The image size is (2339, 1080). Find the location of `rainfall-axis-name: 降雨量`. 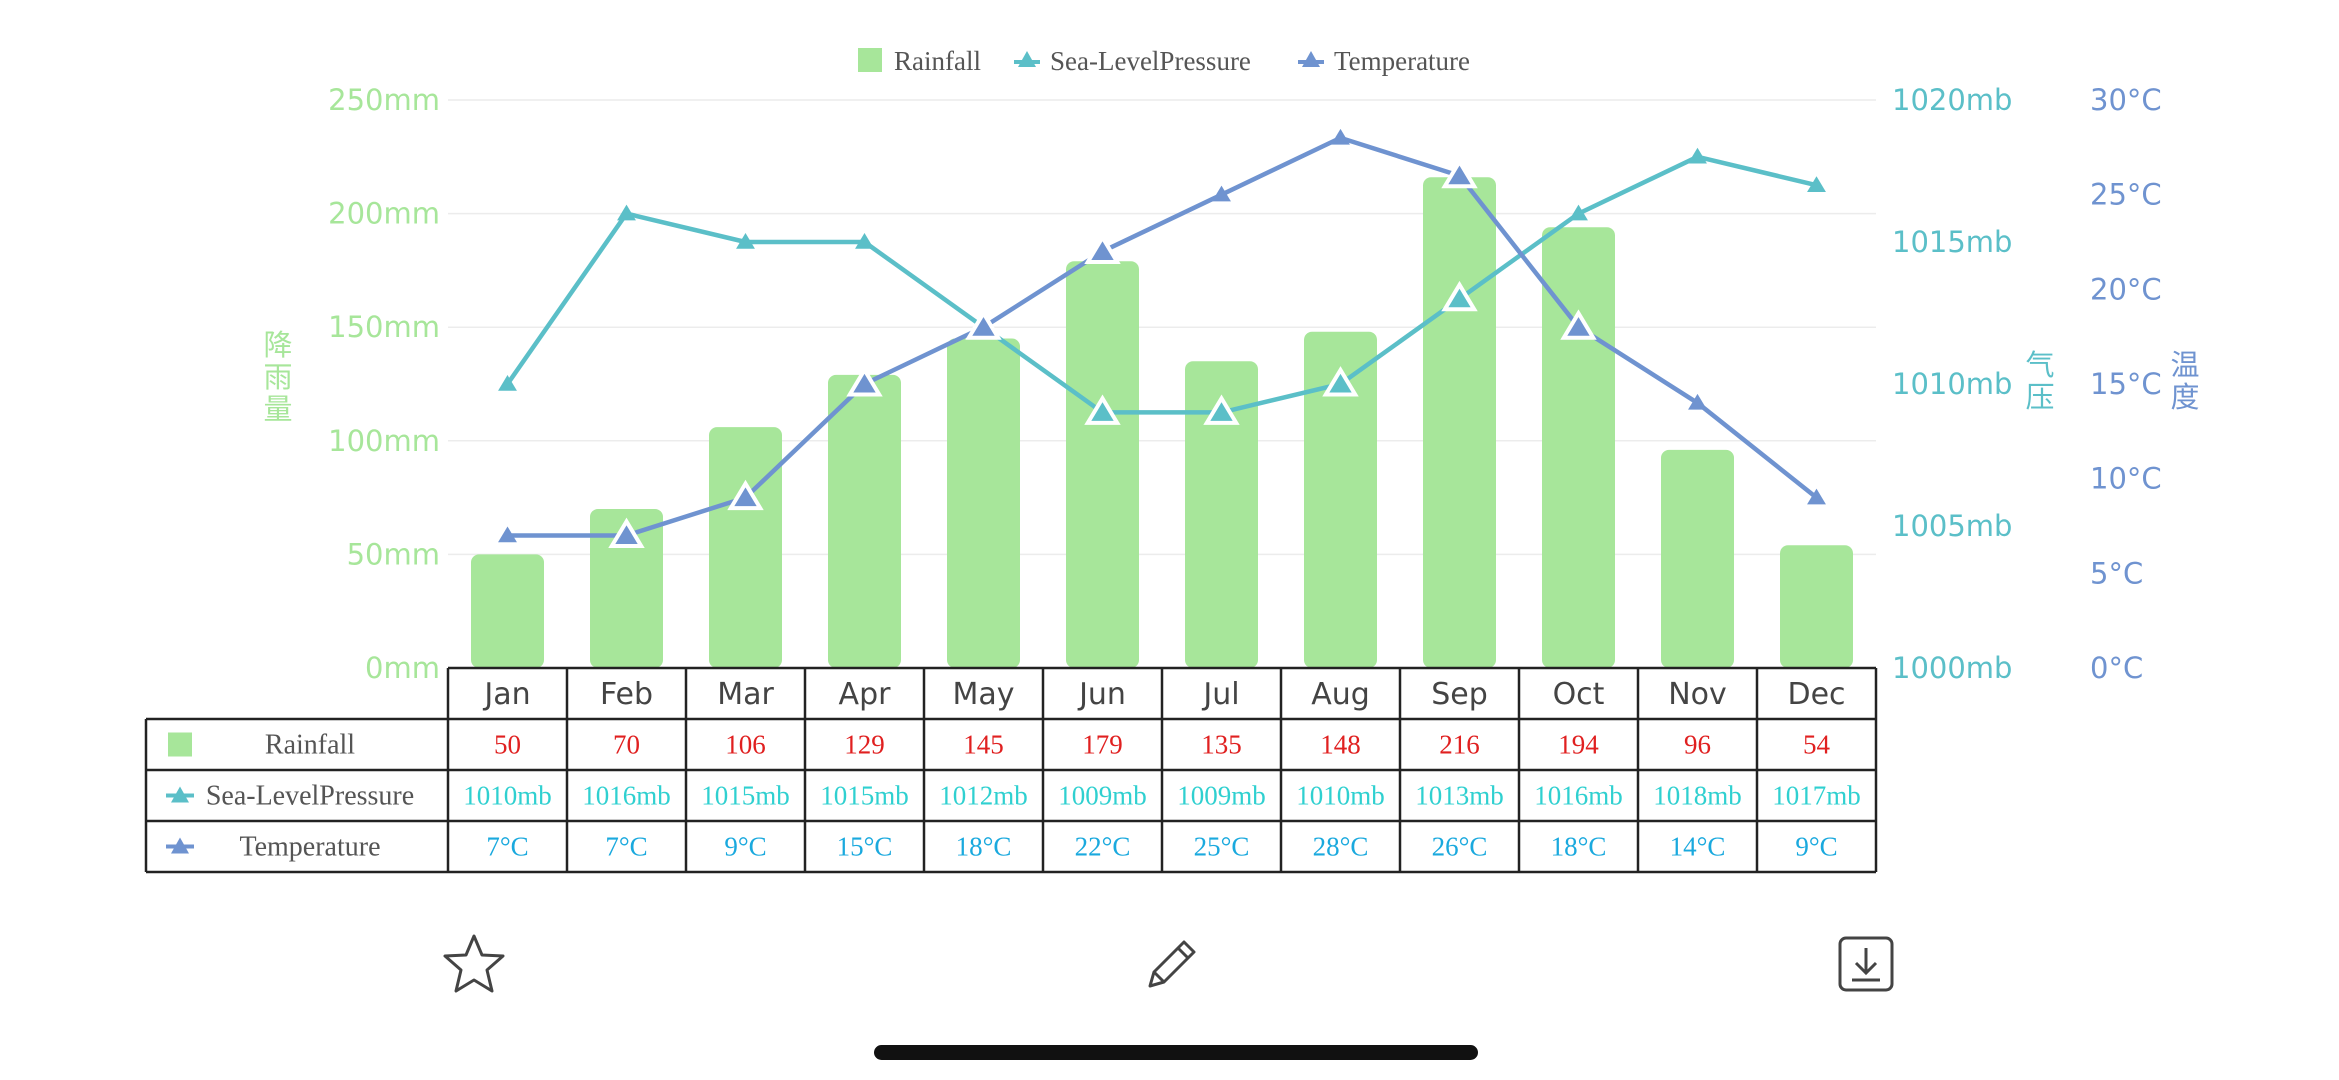

rainfall-axis-name: 降雨量 is located at coordinates (277, 377).